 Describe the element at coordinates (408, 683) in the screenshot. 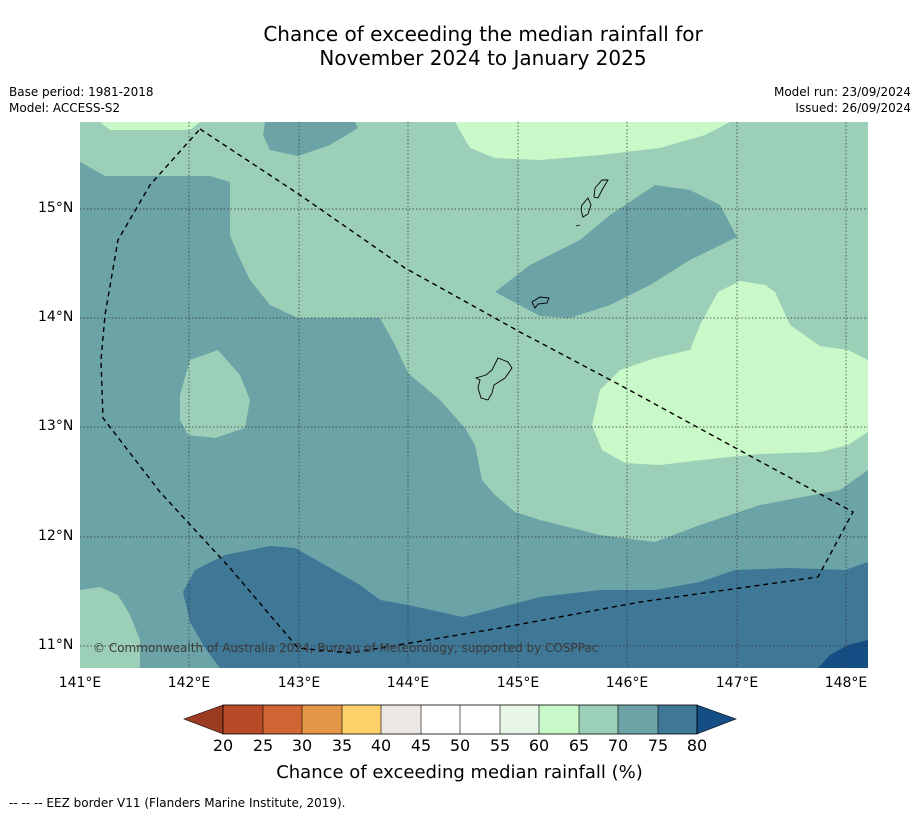

I see `lon-label-144: 144°E` at that location.